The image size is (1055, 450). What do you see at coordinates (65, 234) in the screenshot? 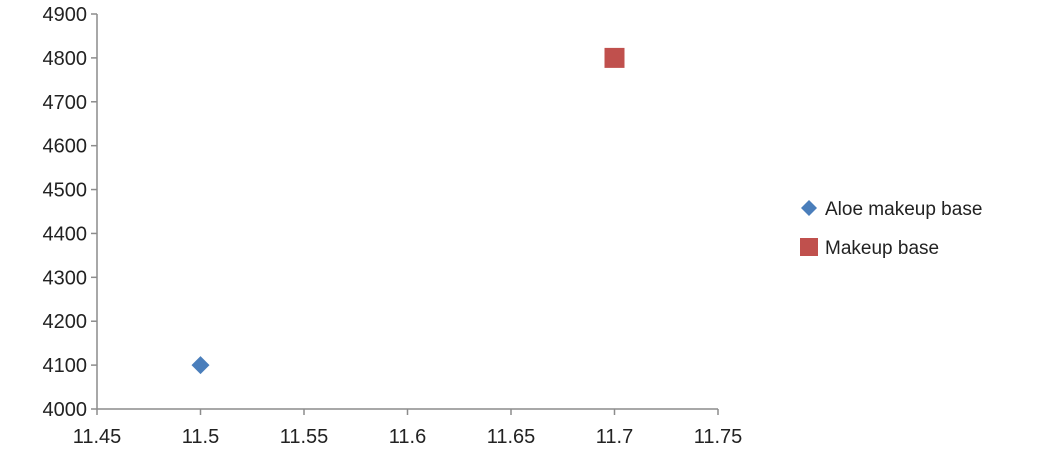
I see `y-tick-label: 4400` at bounding box center [65, 234].